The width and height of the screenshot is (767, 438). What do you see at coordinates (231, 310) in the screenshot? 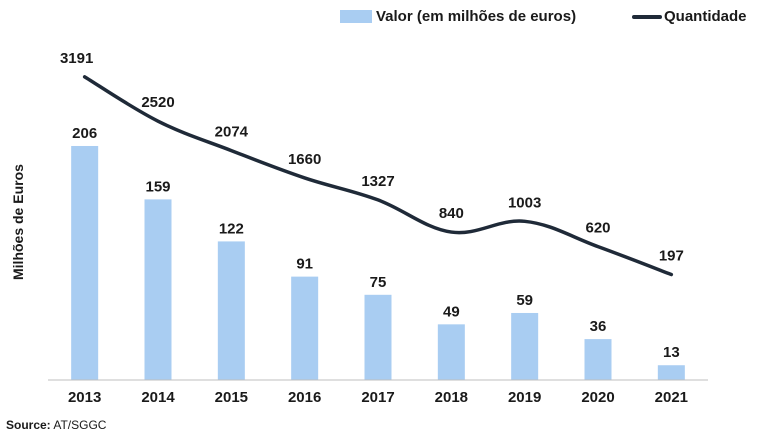
I see `bar-2015` at bounding box center [231, 310].